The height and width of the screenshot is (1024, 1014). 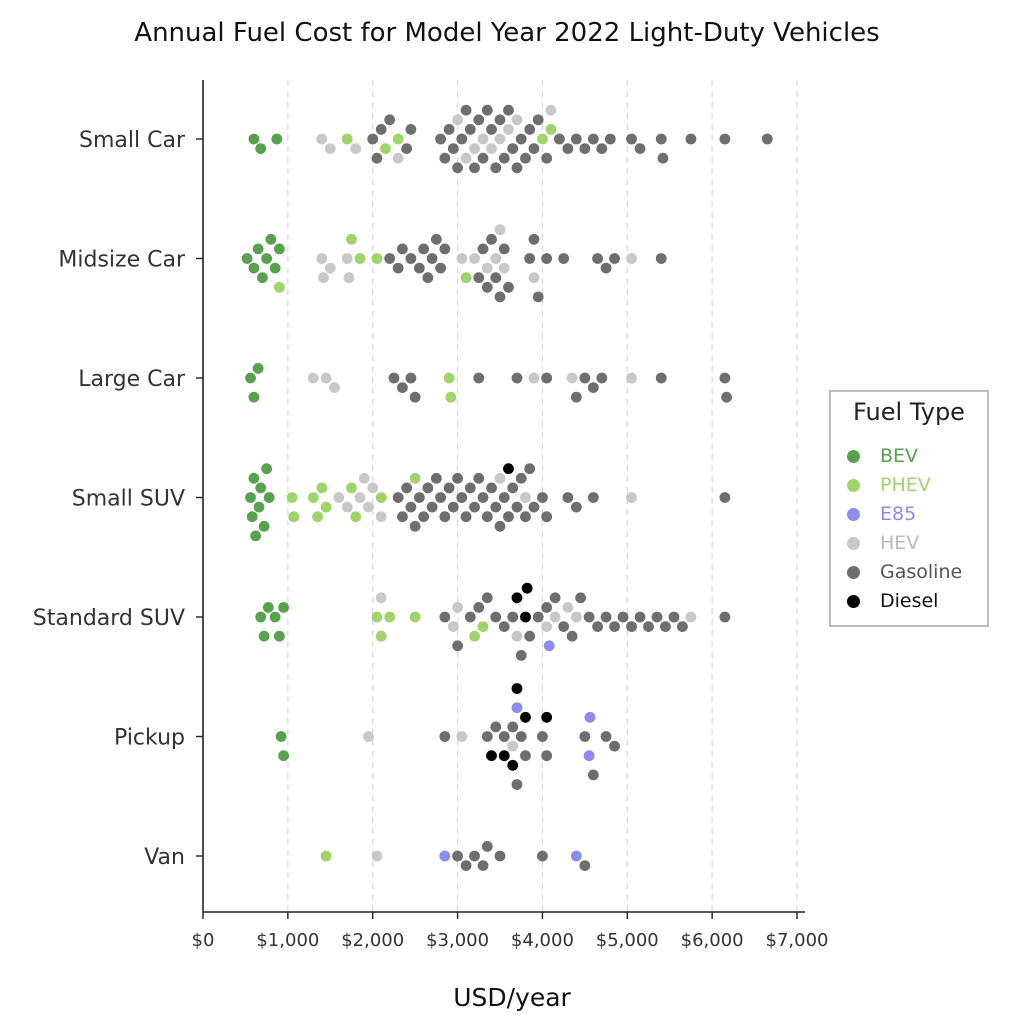 What do you see at coordinates (203, 940) in the screenshot?
I see `x-tick-label: $0` at bounding box center [203, 940].